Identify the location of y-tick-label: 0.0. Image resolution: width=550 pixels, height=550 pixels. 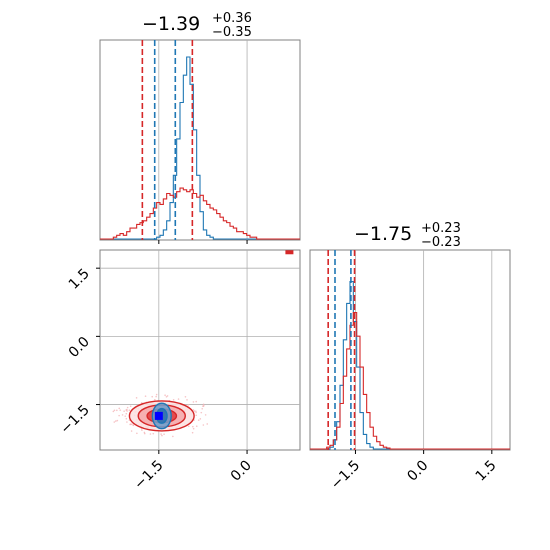
(79, 347).